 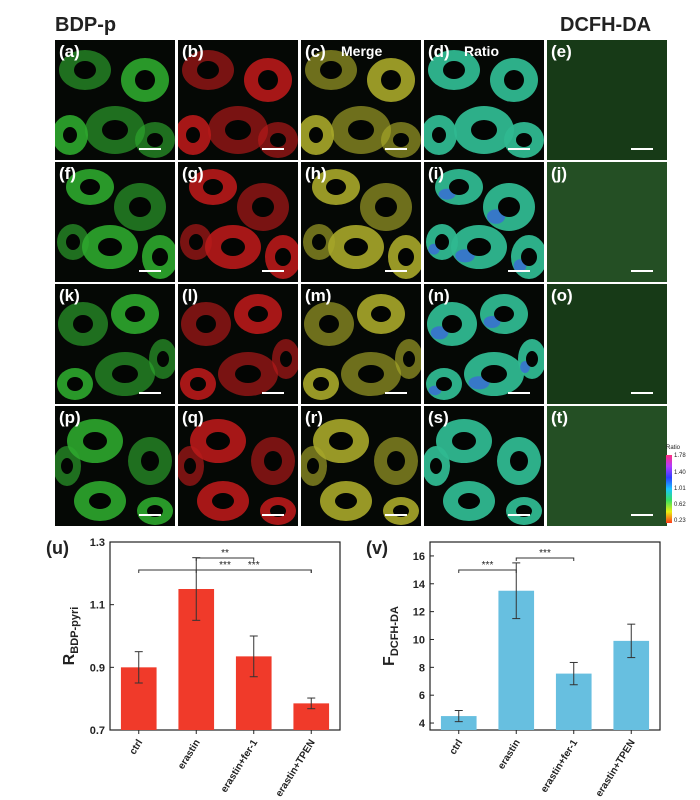 What do you see at coordinates (680, 521) in the screenshot?
I see `colorbar-tick: 0.23` at bounding box center [680, 521].